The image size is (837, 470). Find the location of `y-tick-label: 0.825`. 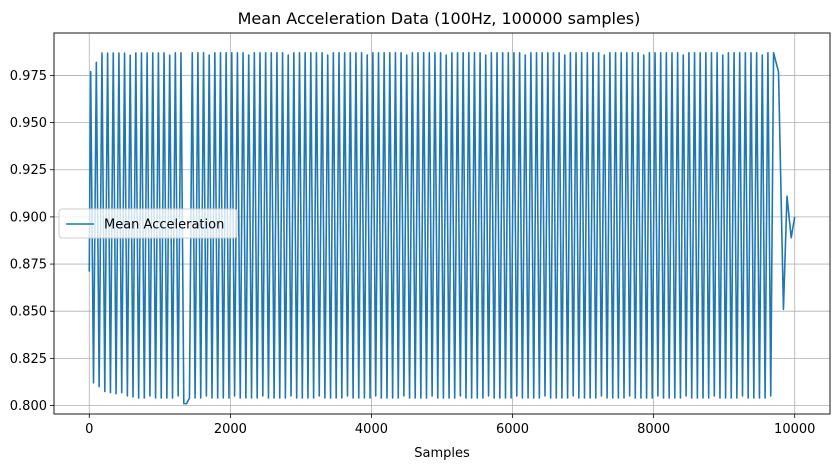

y-tick-label: 0.825 is located at coordinates (28, 359).